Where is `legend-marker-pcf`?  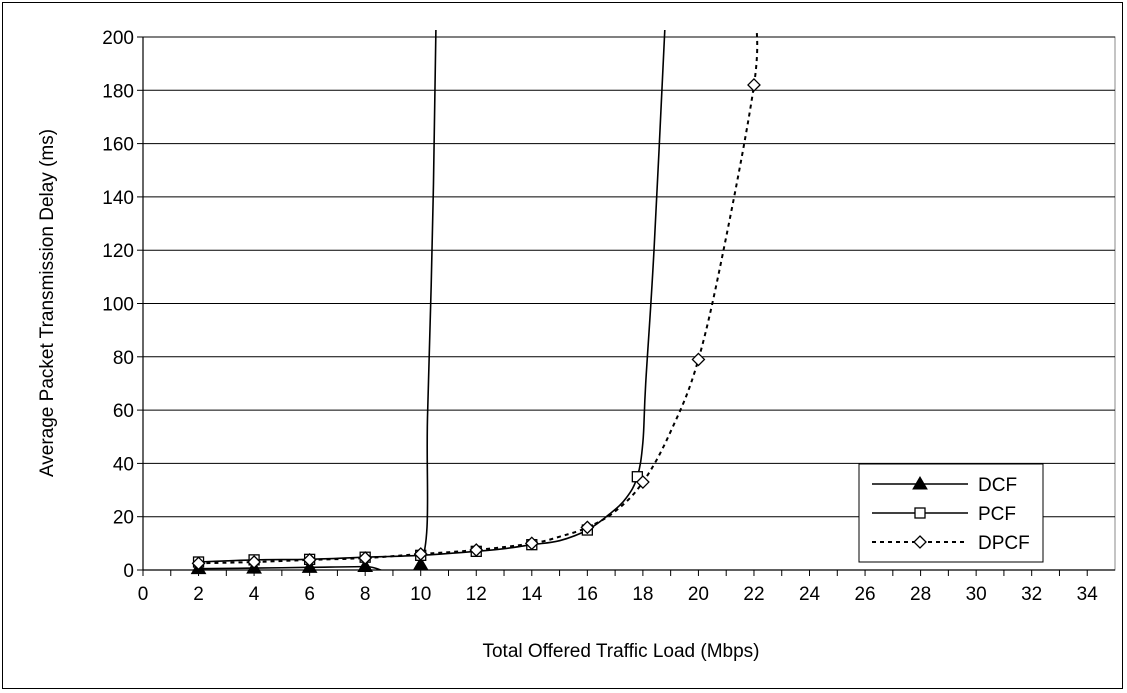
legend-marker-pcf is located at coordinates (920, 513).